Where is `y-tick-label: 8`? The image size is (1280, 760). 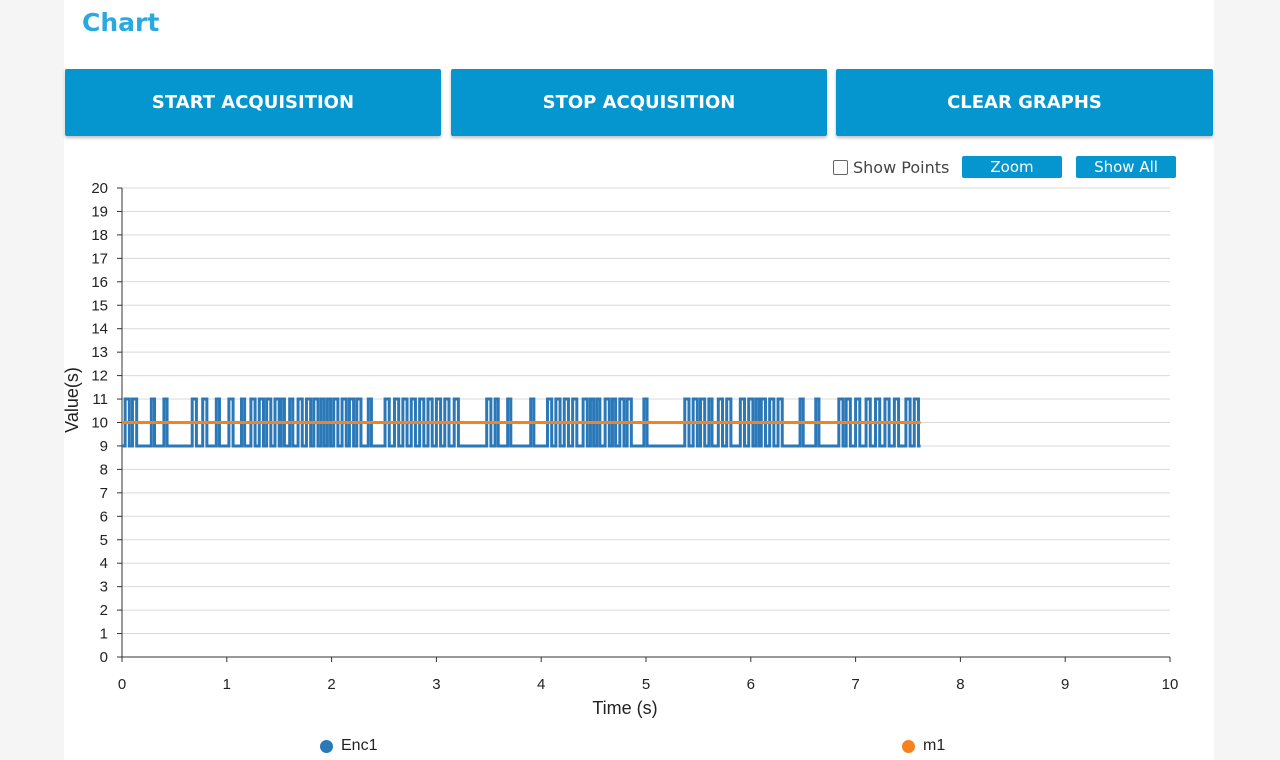
y-tick-label: 8 is located at coordinates (104, 469).